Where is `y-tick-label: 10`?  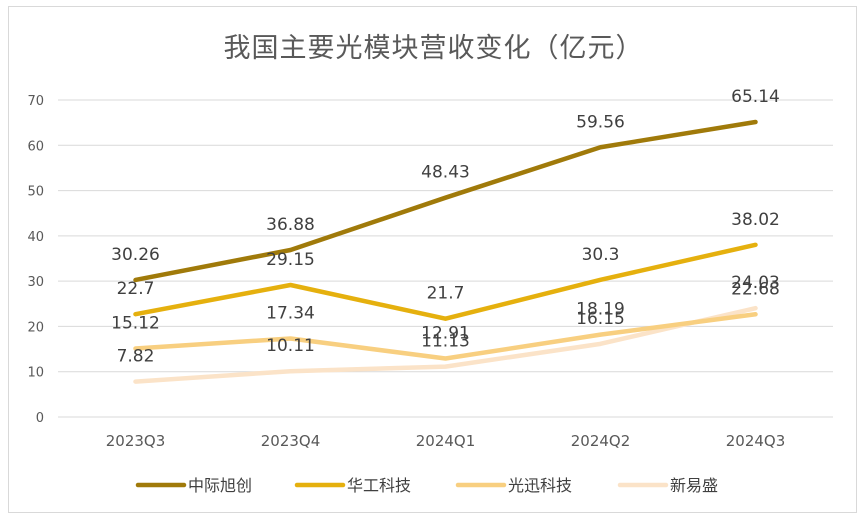 y-tick-label: 10 is located at coordinates (35, 373).